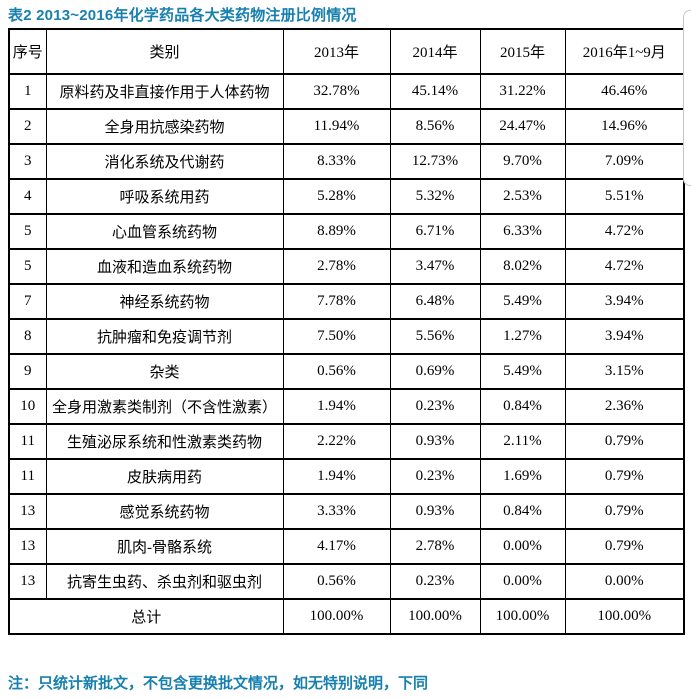 The width and height of the screenshot is (691, 699). Describe the element at coordinates (164, 511) in the screenshot. I see `category-cell: 感觉系统药物` at that location.